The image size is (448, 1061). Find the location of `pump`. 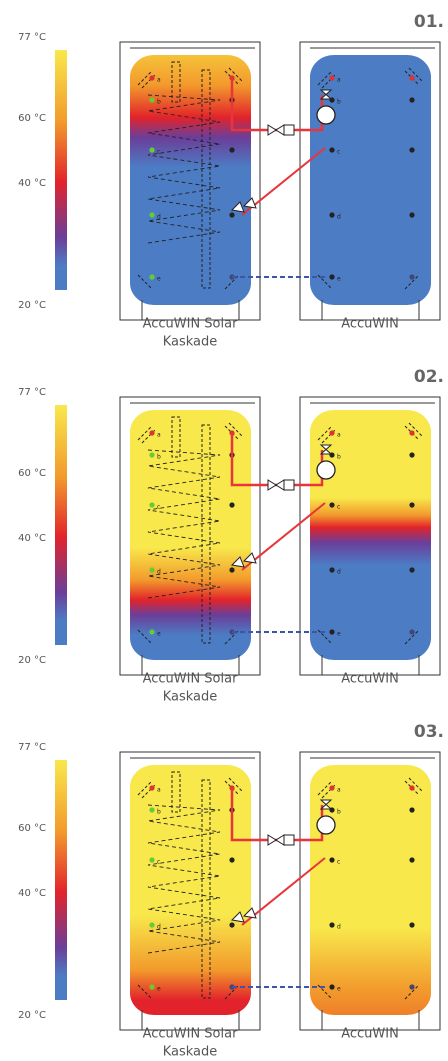

pump is located at coordinates (326, 825).